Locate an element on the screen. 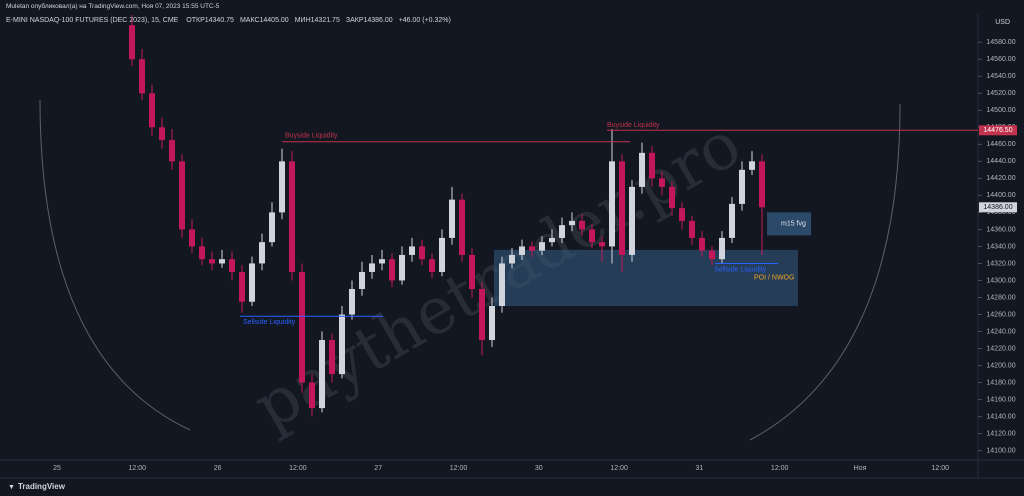 This screenshot has height=496, width=1024. x-tick-label: Ноя is located at coordinates (860, 468).